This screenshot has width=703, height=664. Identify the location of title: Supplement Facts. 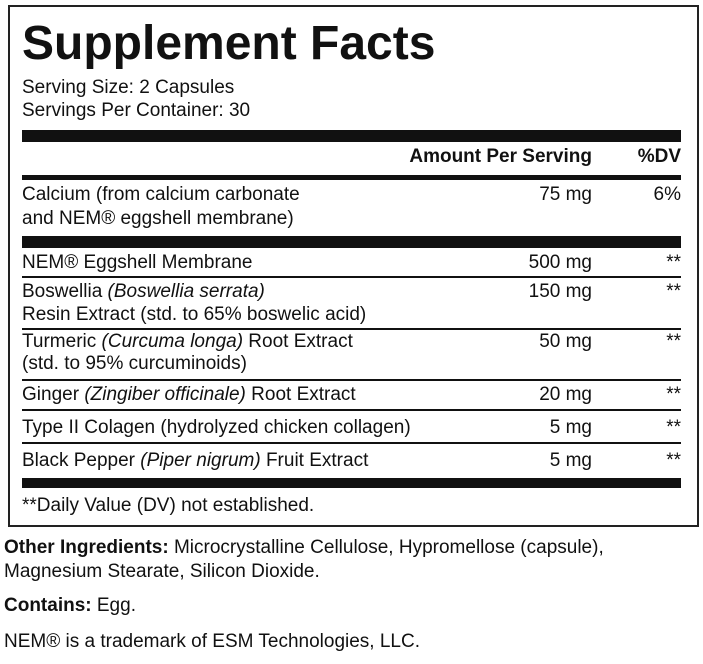
(229, 43).